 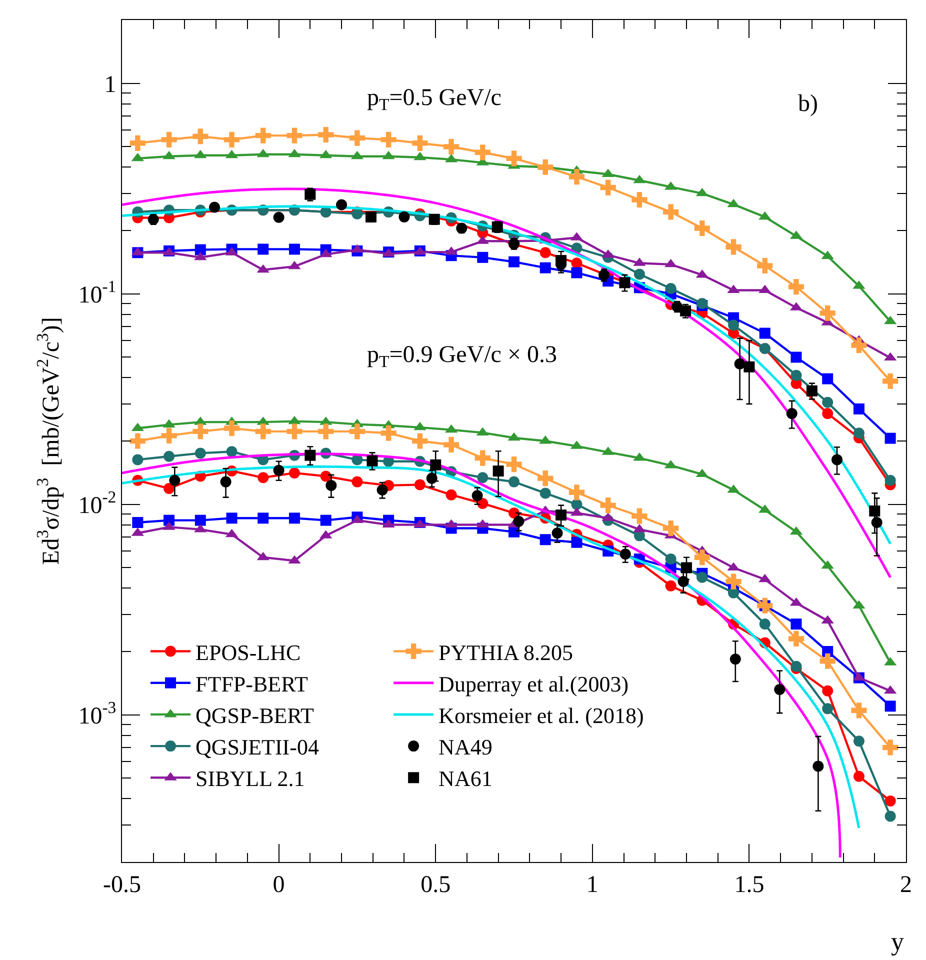 What do you see at coordinates (506, 652) in the screenshot?
I see `legend-label: PYTHIA 8.205` at bounding box center [506, 652].